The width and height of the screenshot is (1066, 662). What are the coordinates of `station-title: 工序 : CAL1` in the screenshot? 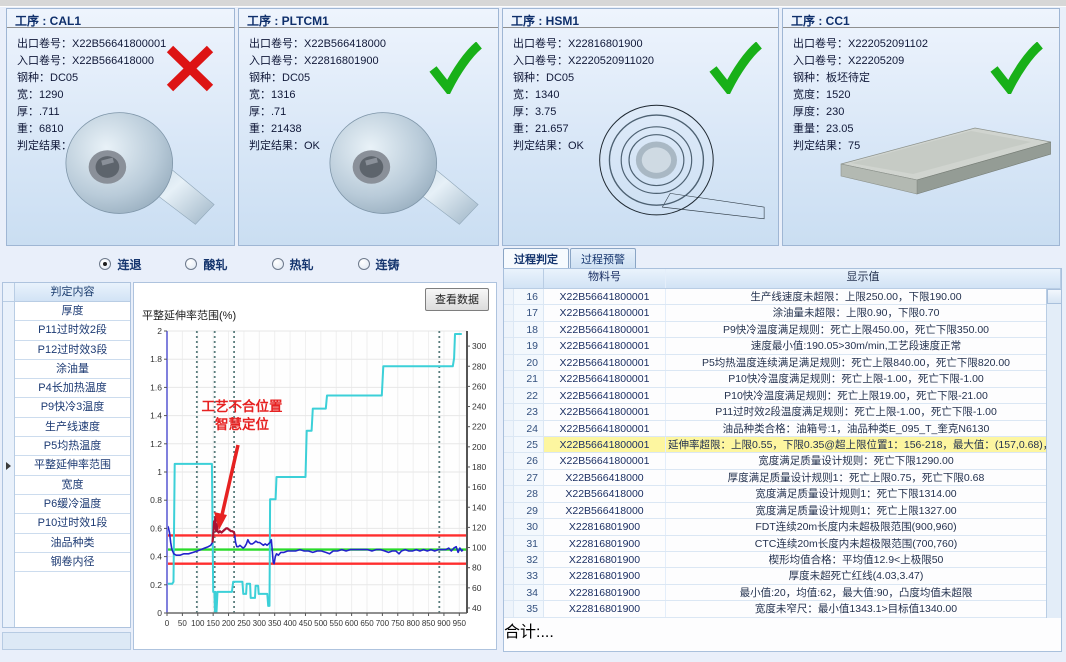 It's located at (120, 18).